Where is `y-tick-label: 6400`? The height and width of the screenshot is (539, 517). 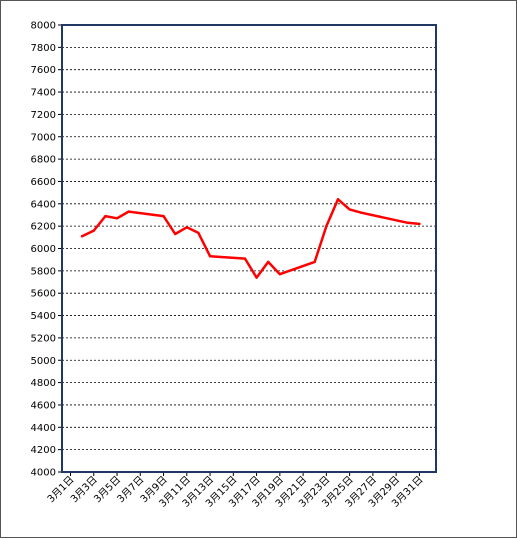 y-tick-label: 6400 is located at coordinates (43, 204).